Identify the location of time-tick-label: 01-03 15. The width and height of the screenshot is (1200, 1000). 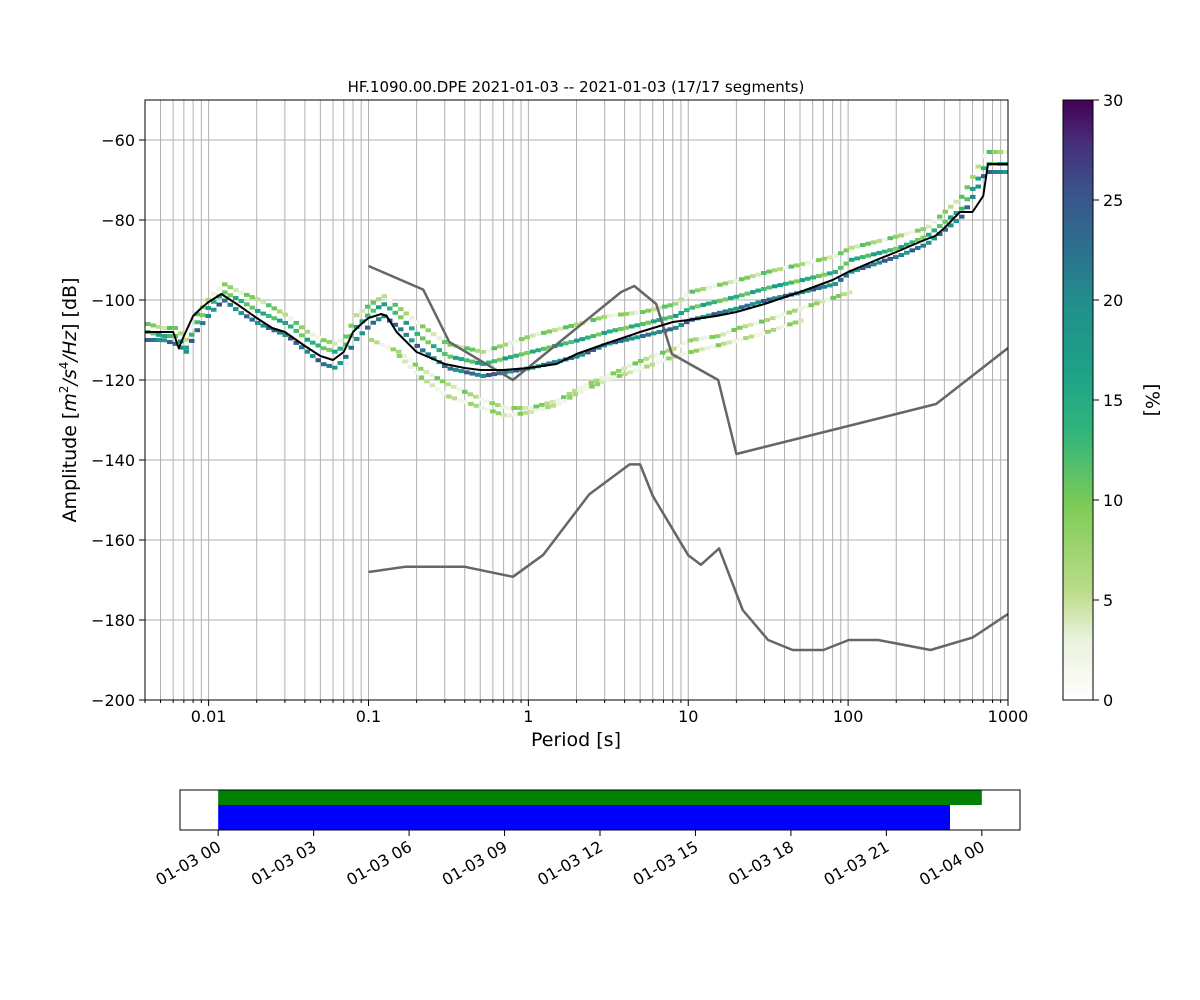
(666, 863).